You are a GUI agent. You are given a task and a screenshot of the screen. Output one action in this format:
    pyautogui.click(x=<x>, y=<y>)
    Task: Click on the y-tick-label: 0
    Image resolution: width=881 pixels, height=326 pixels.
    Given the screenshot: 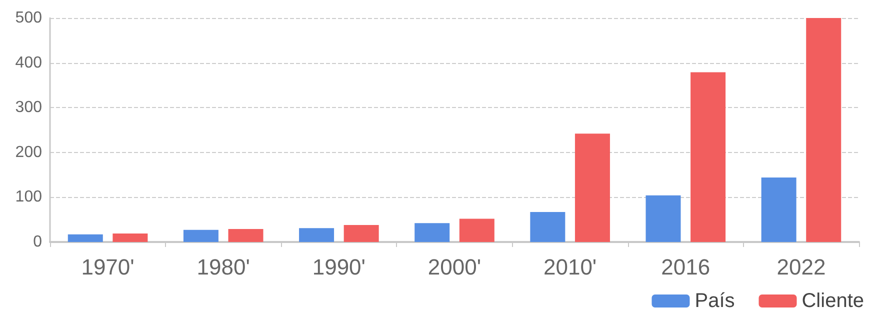 What is the action you would take?
    pyautogui.click(x=37, y=242)
    